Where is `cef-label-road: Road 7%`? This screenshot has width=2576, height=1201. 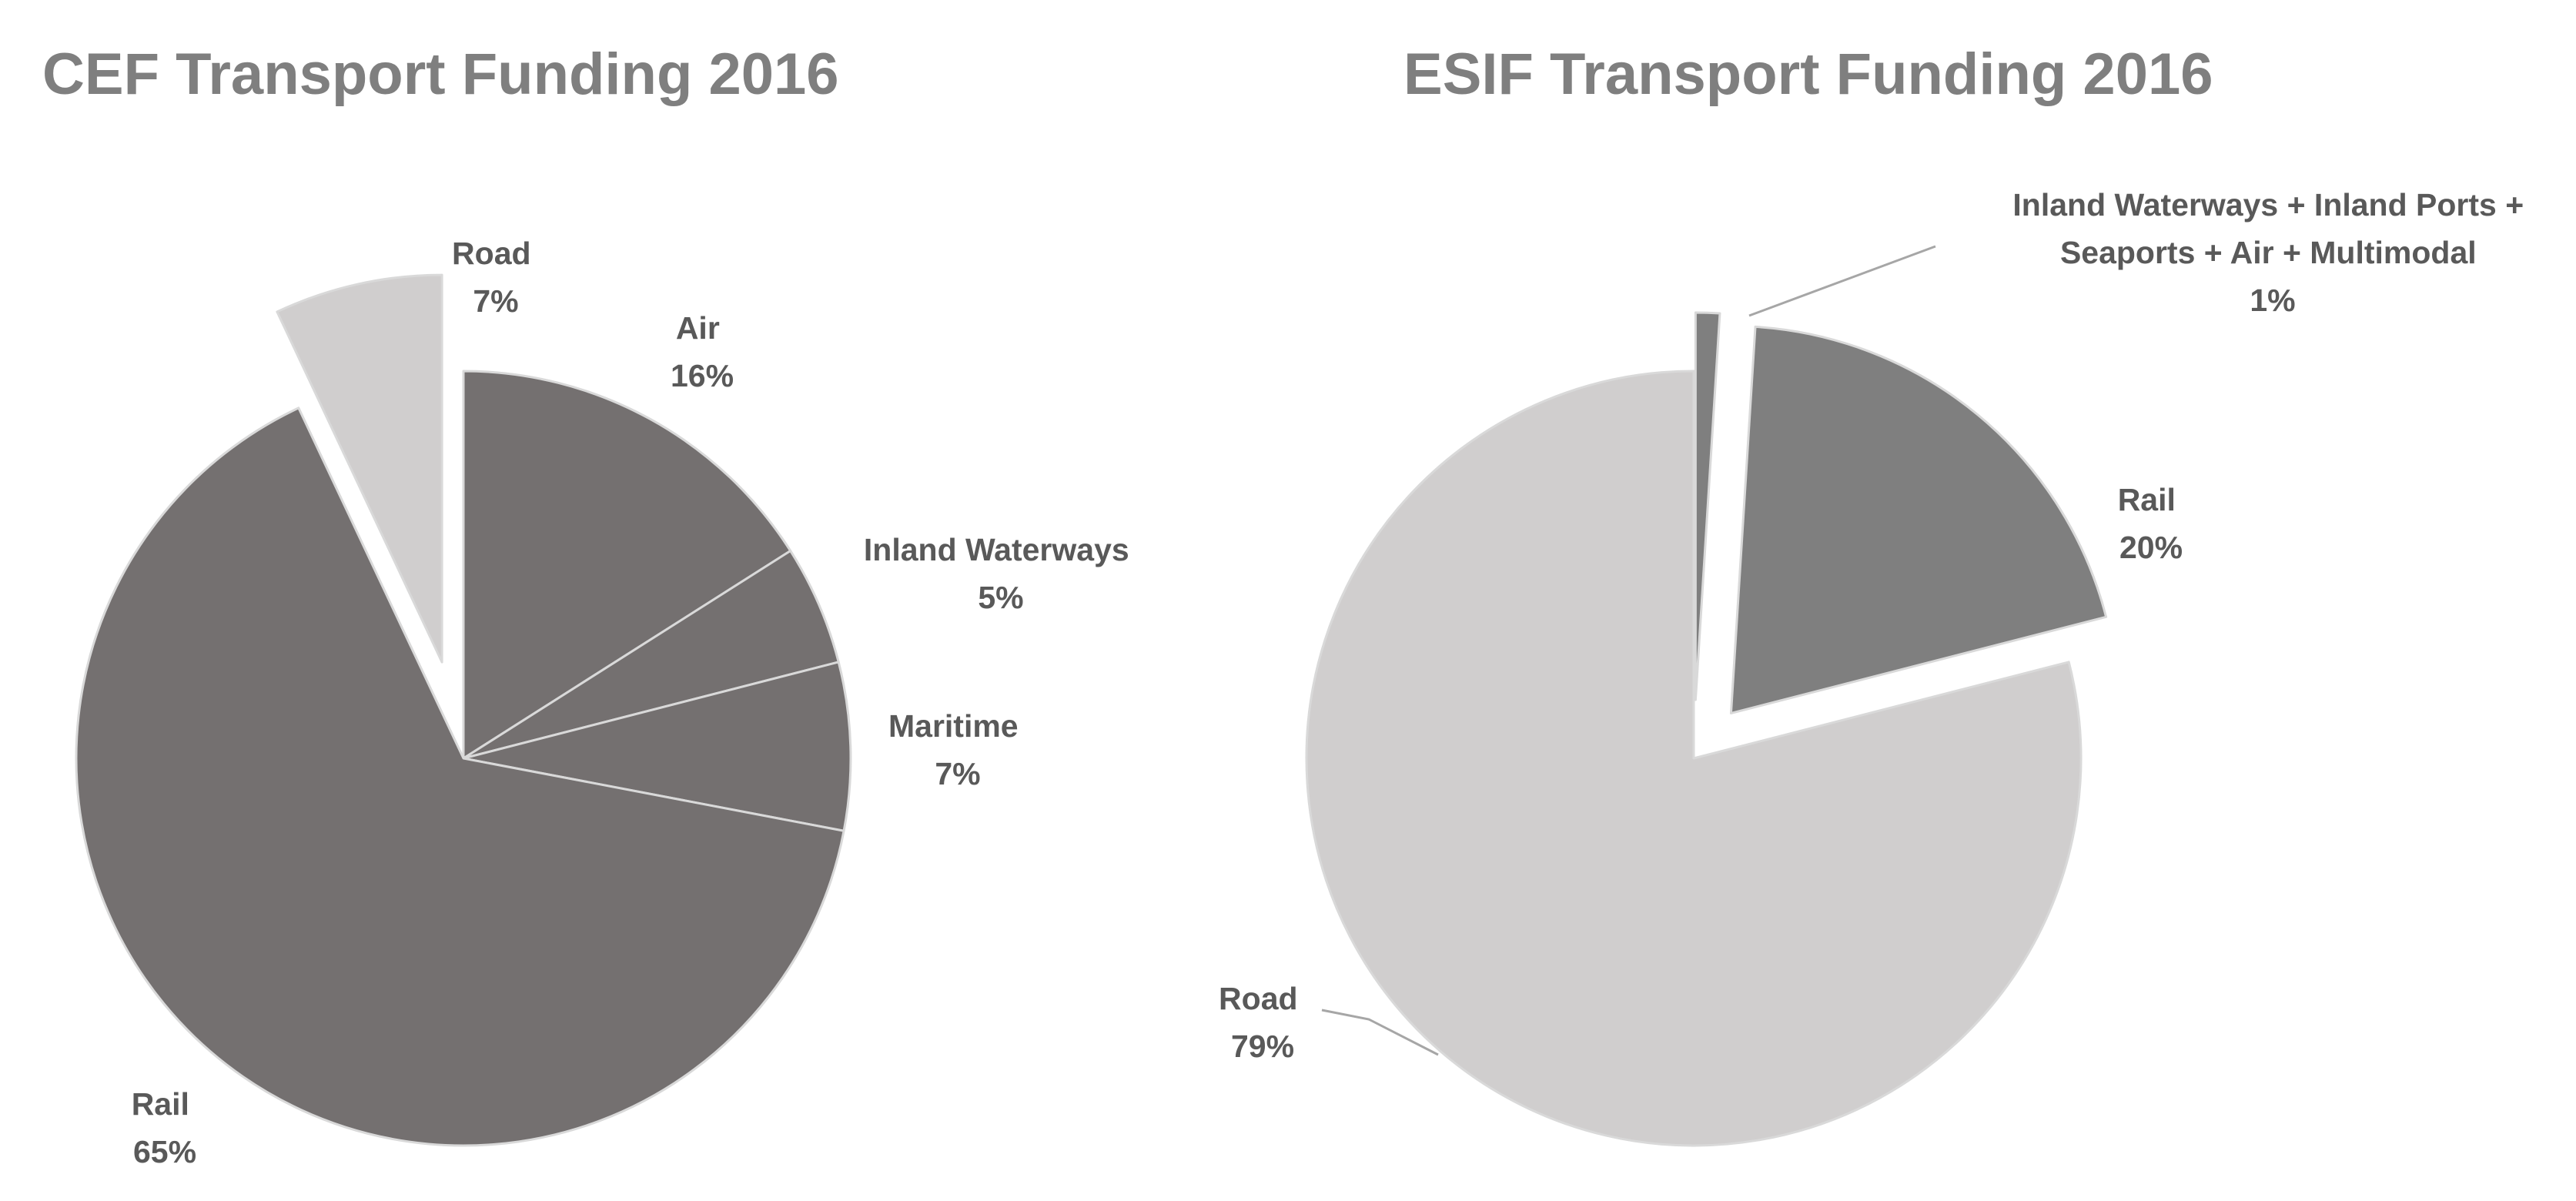
cef-label-road: Road 7% is located at coordinates (496, 277).